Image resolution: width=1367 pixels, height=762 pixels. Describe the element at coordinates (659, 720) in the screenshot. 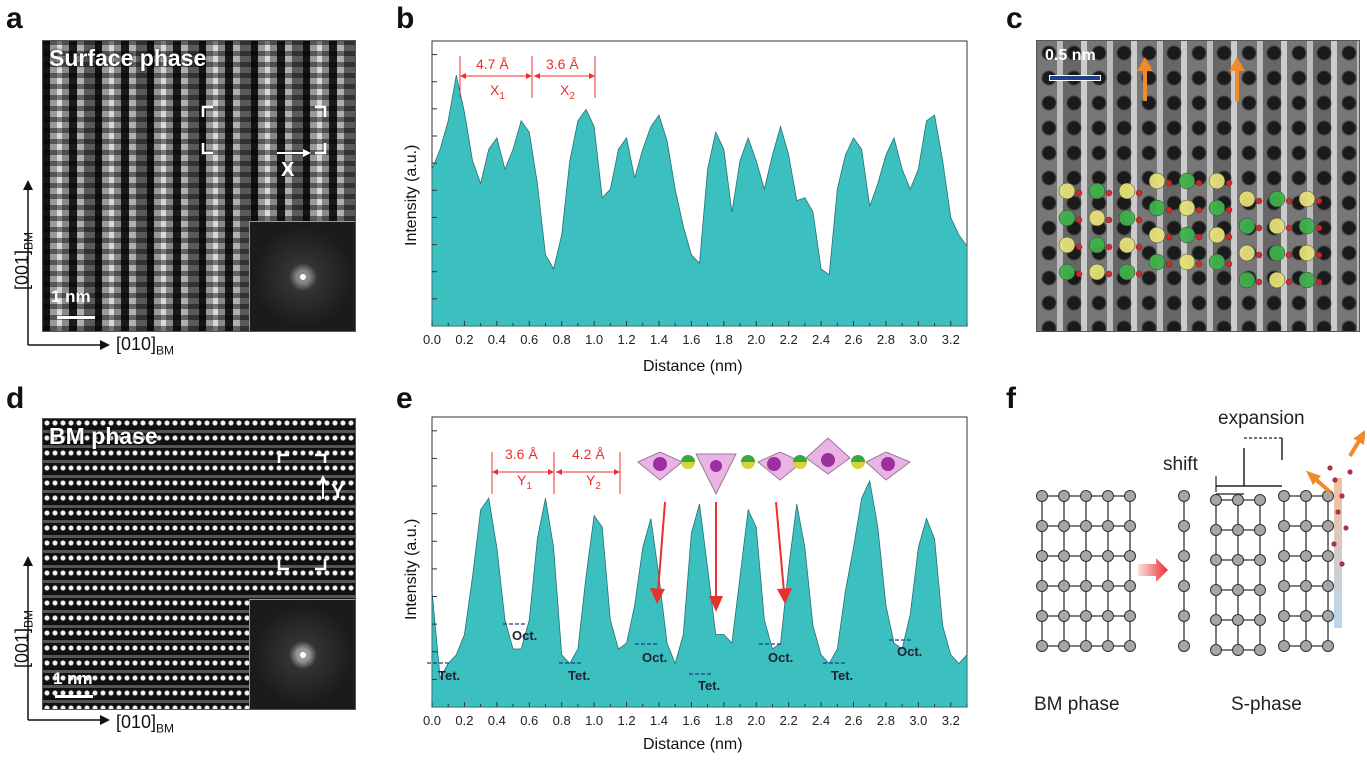

I see `x-tick-label: 1.4` at that location.